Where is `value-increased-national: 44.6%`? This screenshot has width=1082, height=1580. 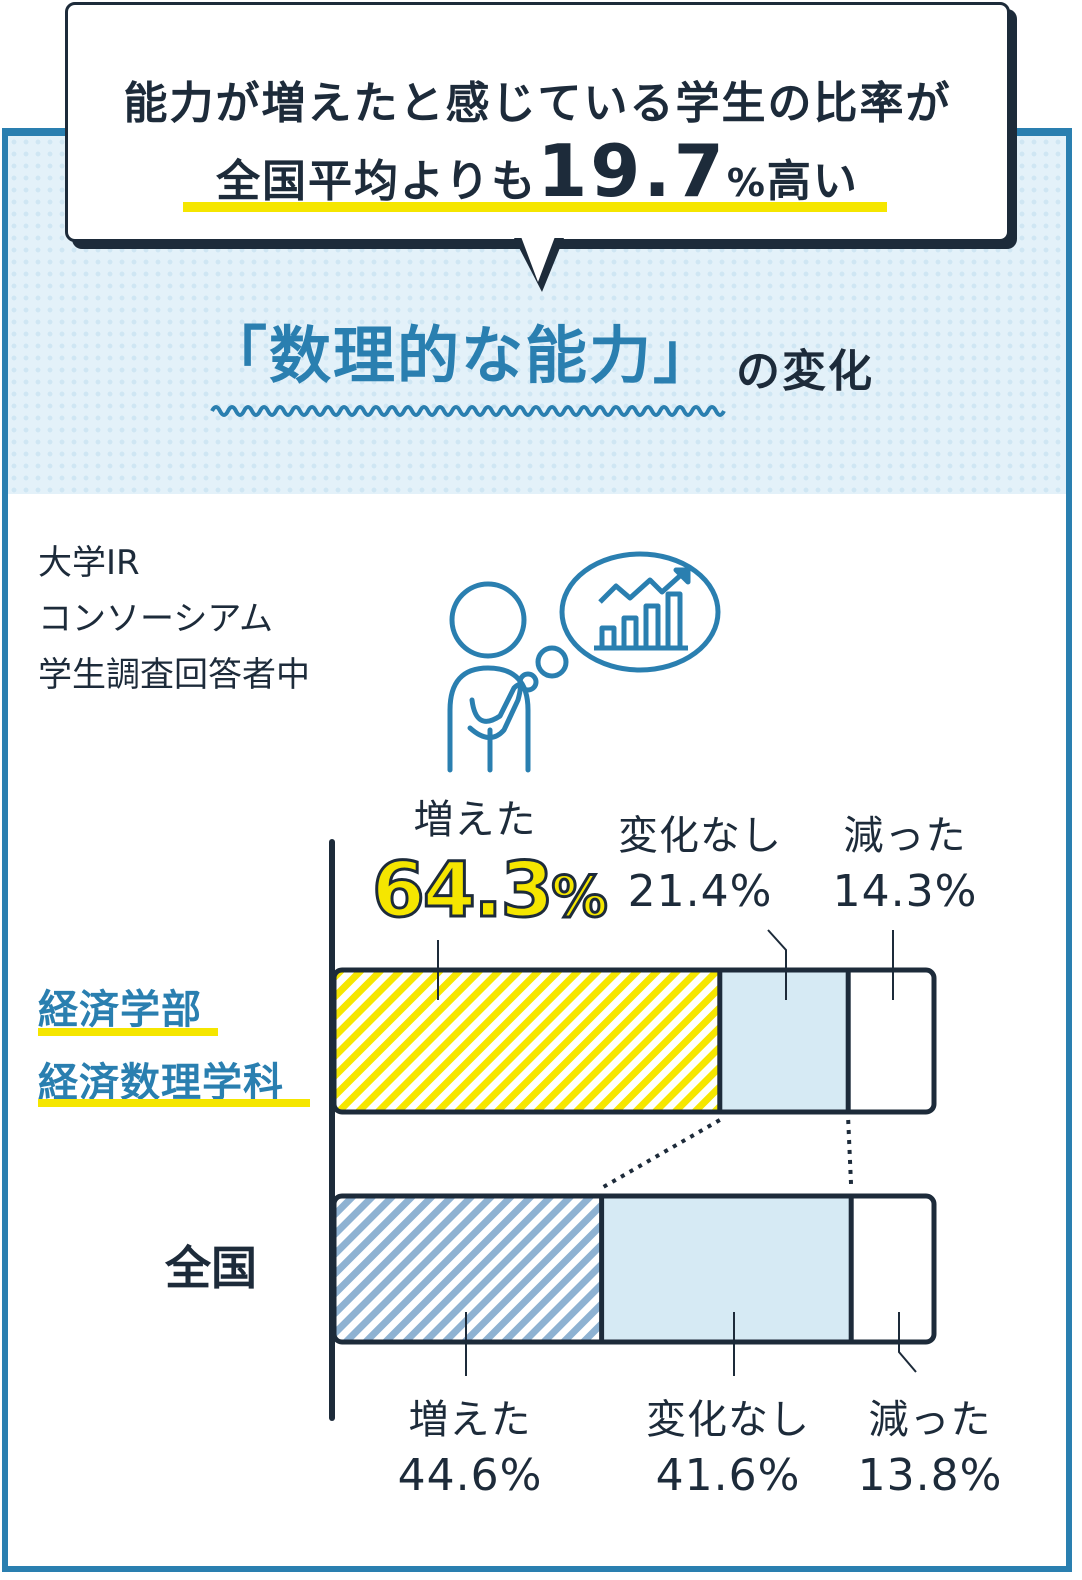
value-increased-national: 44.6% is located at coordinates (470, 1475).